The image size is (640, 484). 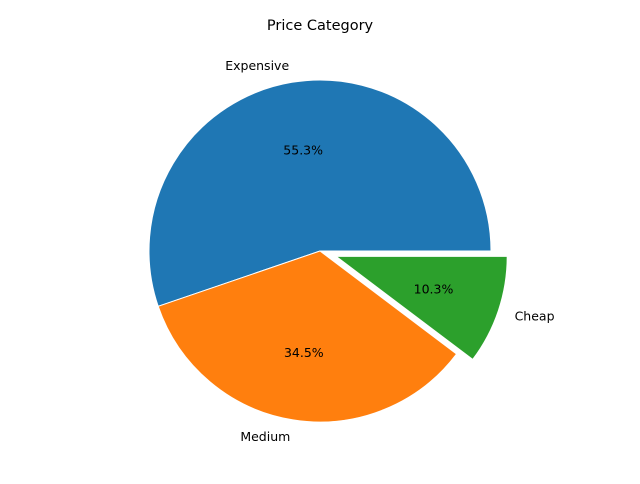 I want to click on pie-slice-cheap, so click(x=421, y=308).